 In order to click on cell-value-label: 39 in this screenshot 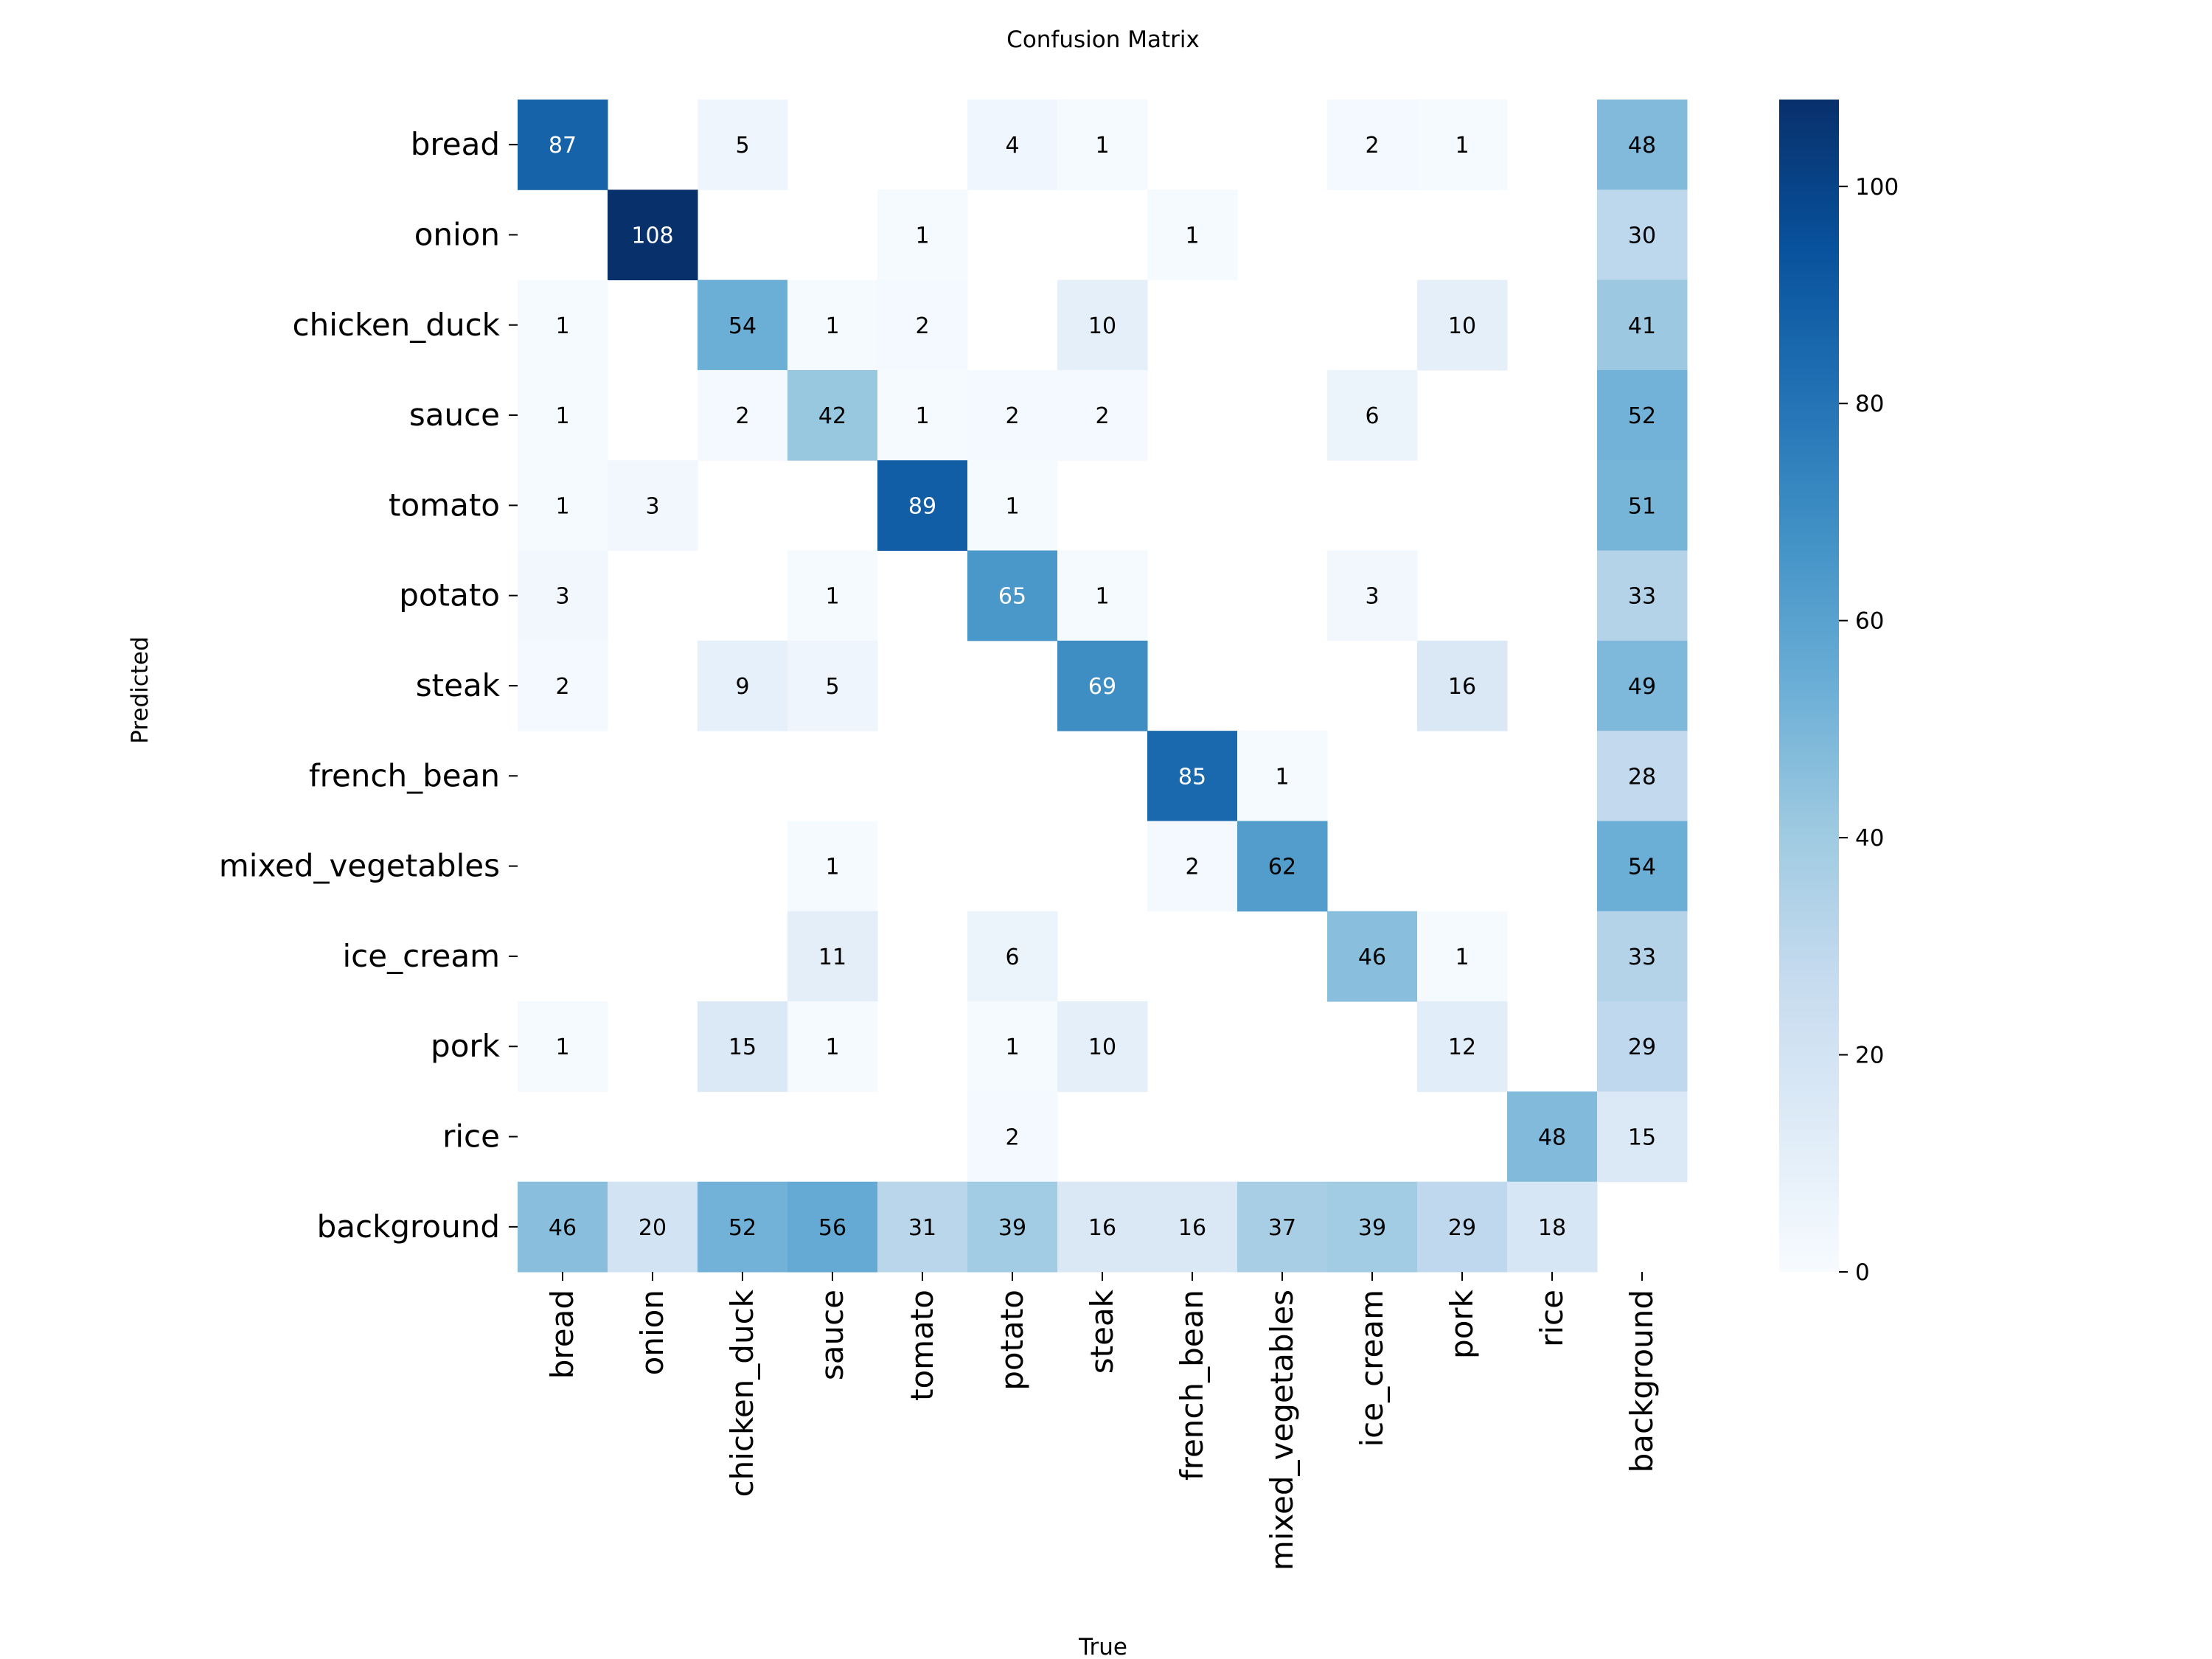, I will do `click(1012, 1228)`.